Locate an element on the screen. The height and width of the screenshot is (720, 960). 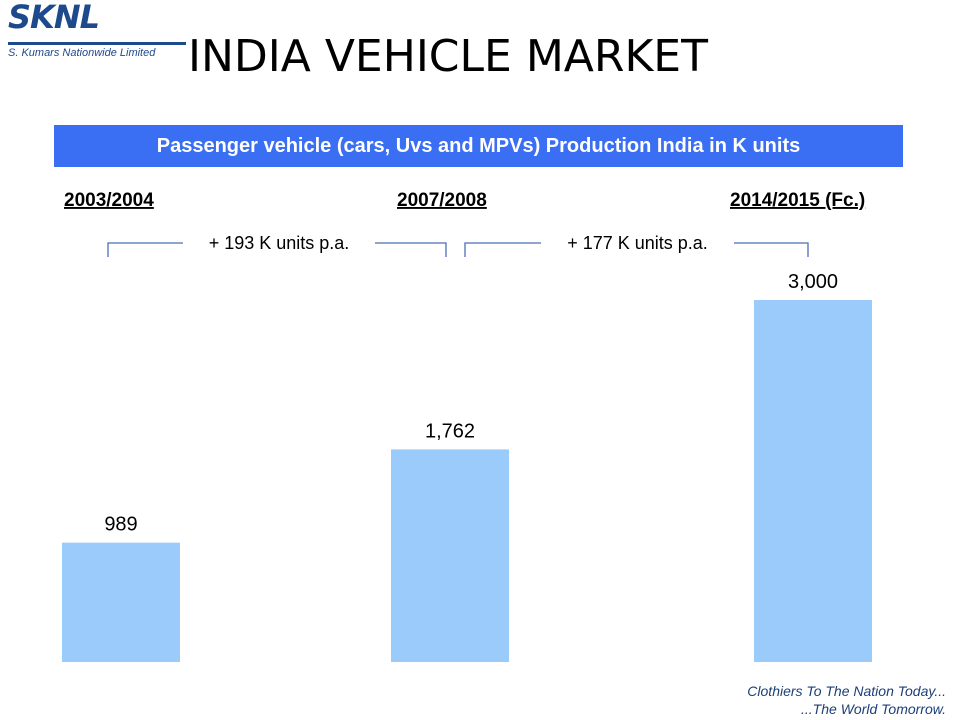
slogan-line-2: ...The World Tomorrow. is located at coordinates (873, 709).